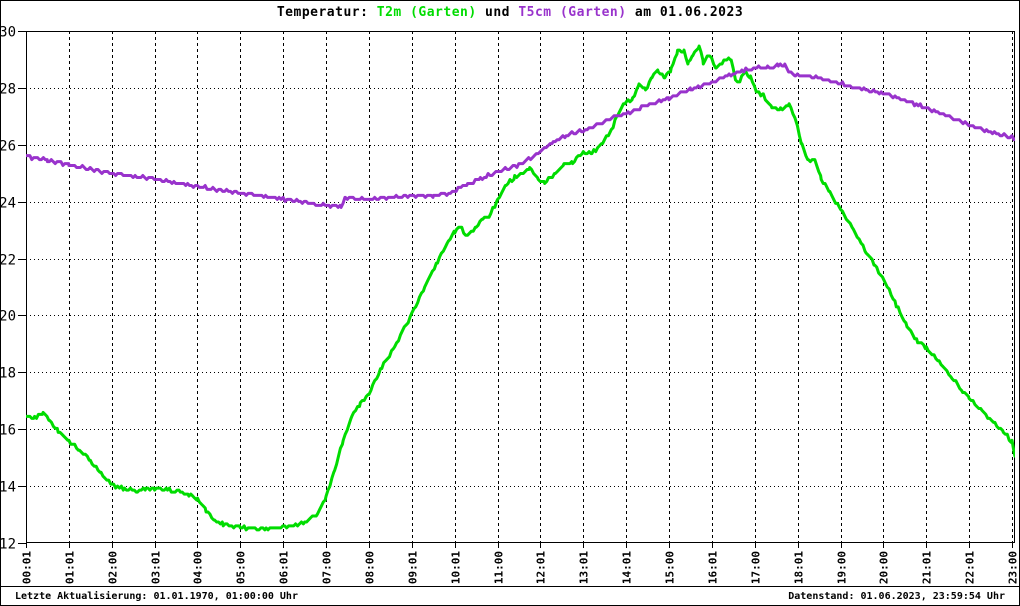 The width and height of the screenshot is (1020, 606). I want to click on y-axis-label: 14, so click(8, 488).